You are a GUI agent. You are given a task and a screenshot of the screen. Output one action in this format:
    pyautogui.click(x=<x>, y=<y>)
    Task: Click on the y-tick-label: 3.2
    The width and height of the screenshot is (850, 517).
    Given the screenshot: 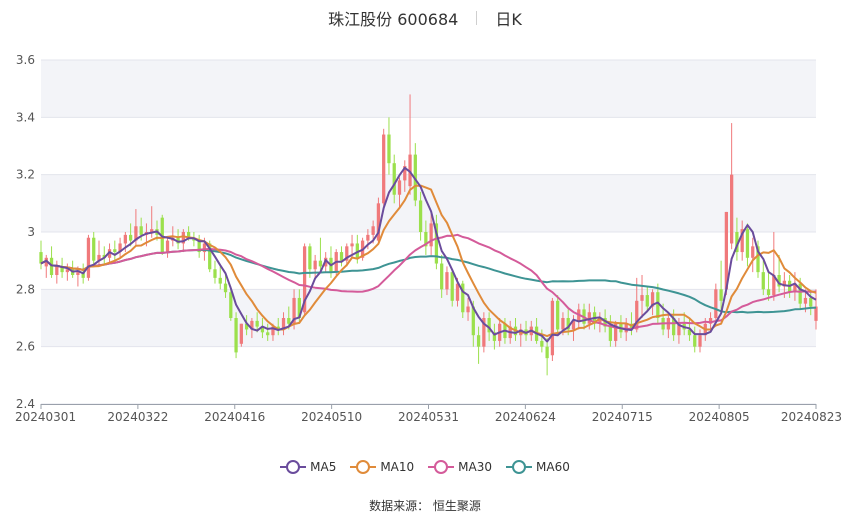 What is the action you would take?
    pyautogui.click(x=25, y=175)
    